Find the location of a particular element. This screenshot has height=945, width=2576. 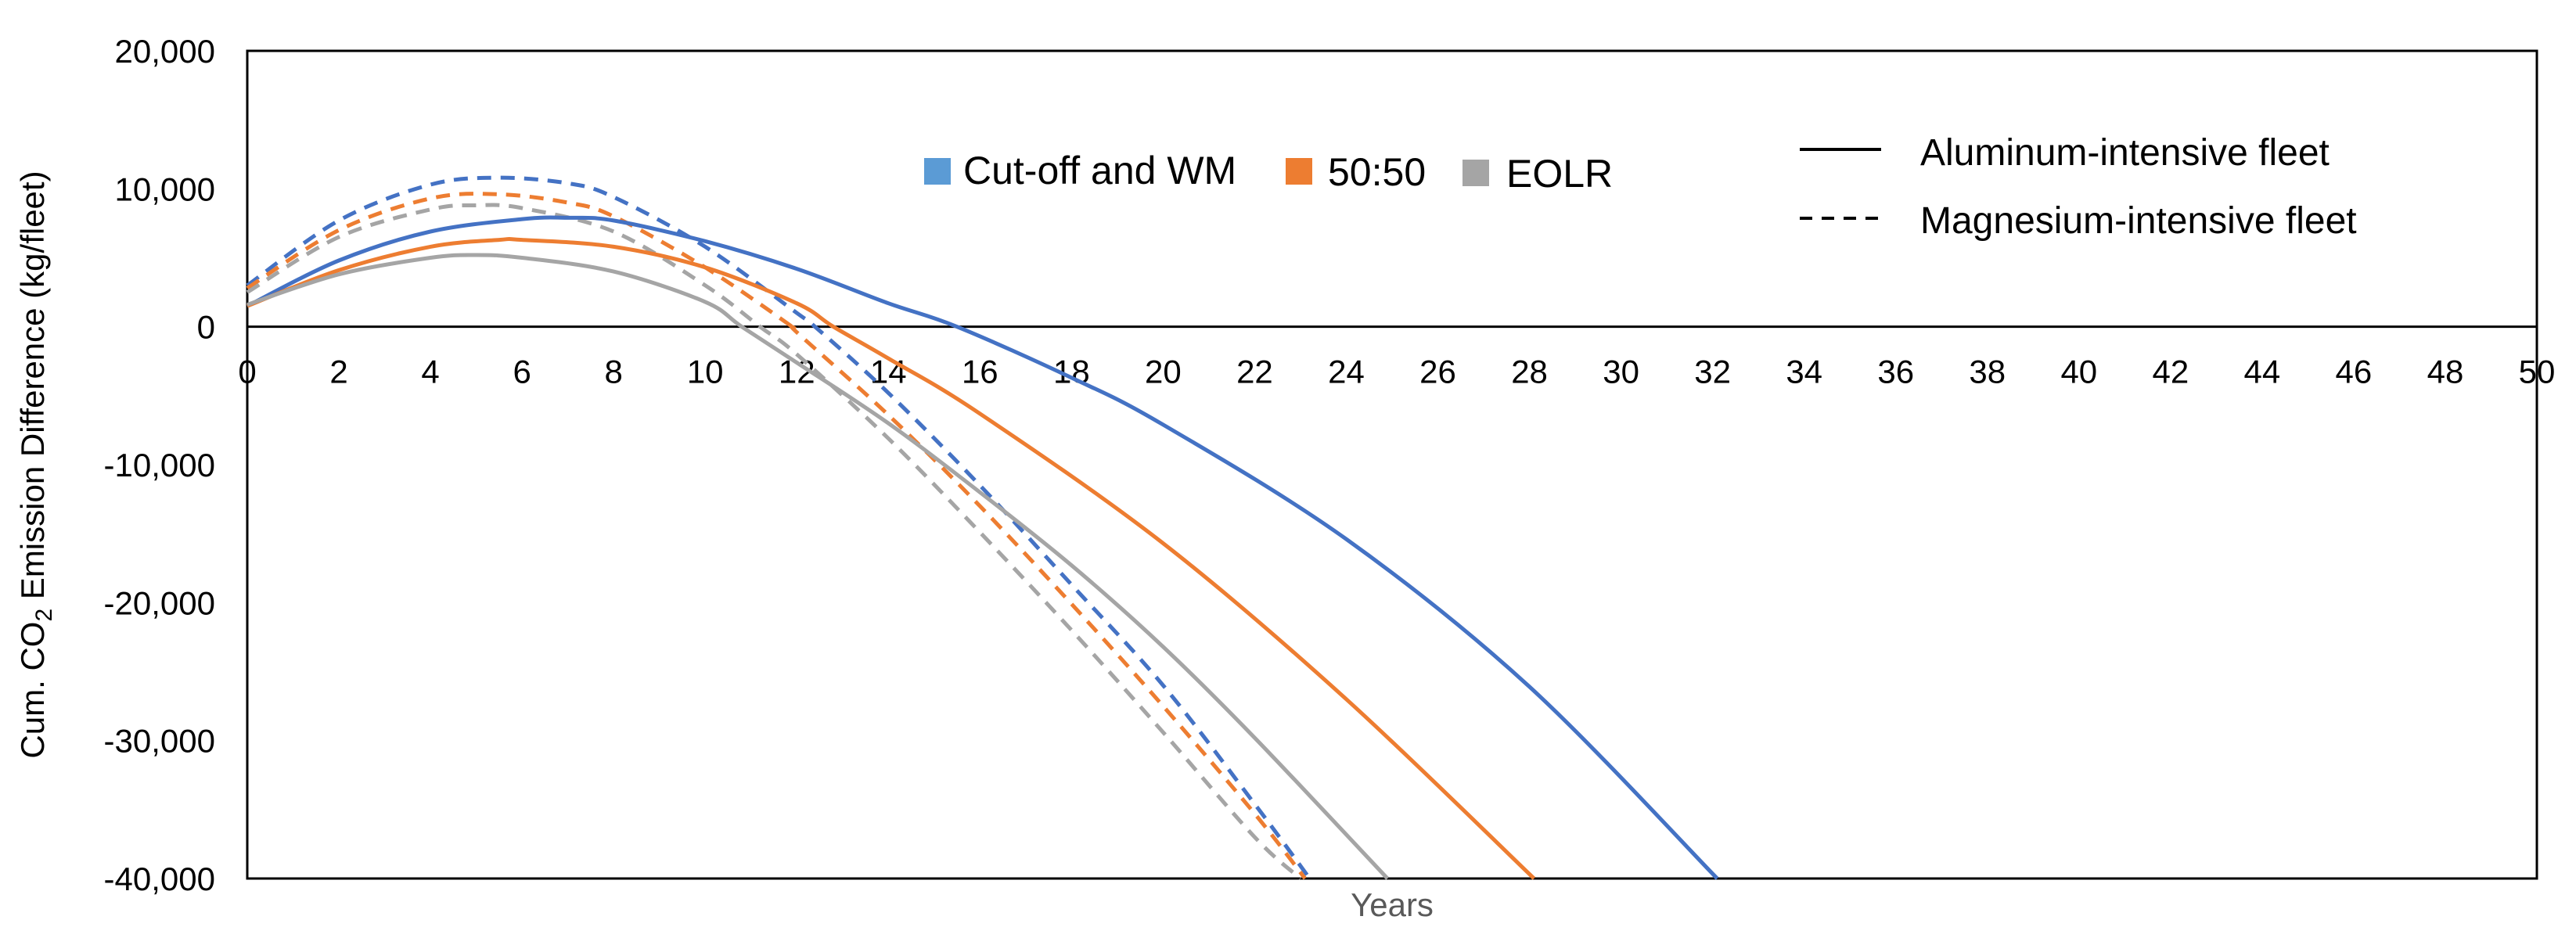

y-tick-label: -40,000 is located at coordinates (159, 879).